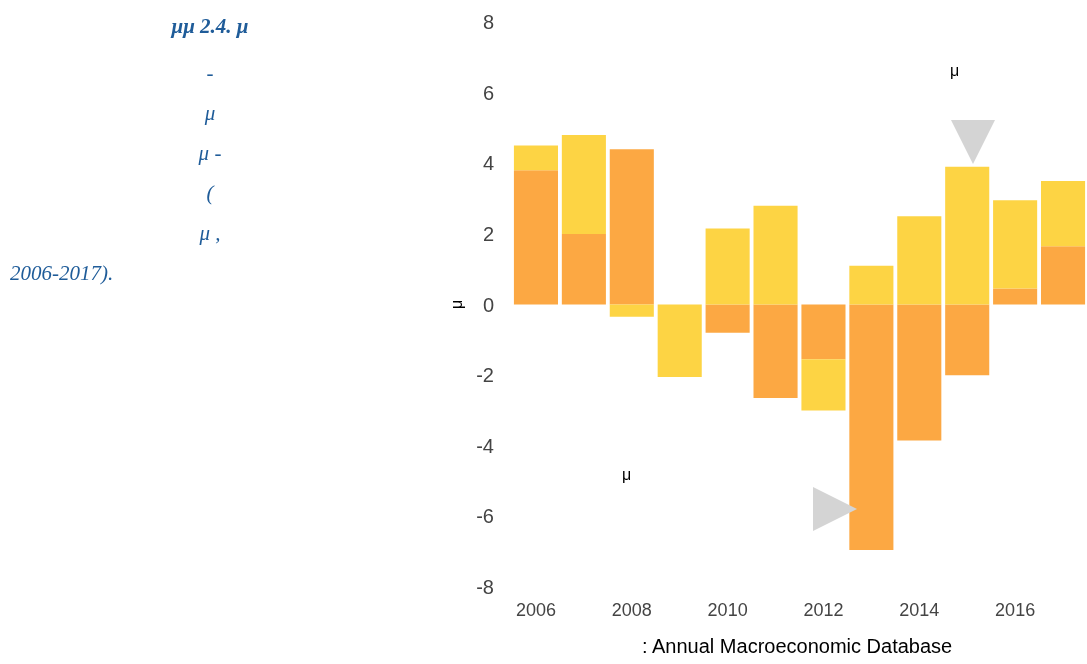 The image size is (1087, 664). I want to click on y-tick-label: 0, so click(488, 304).